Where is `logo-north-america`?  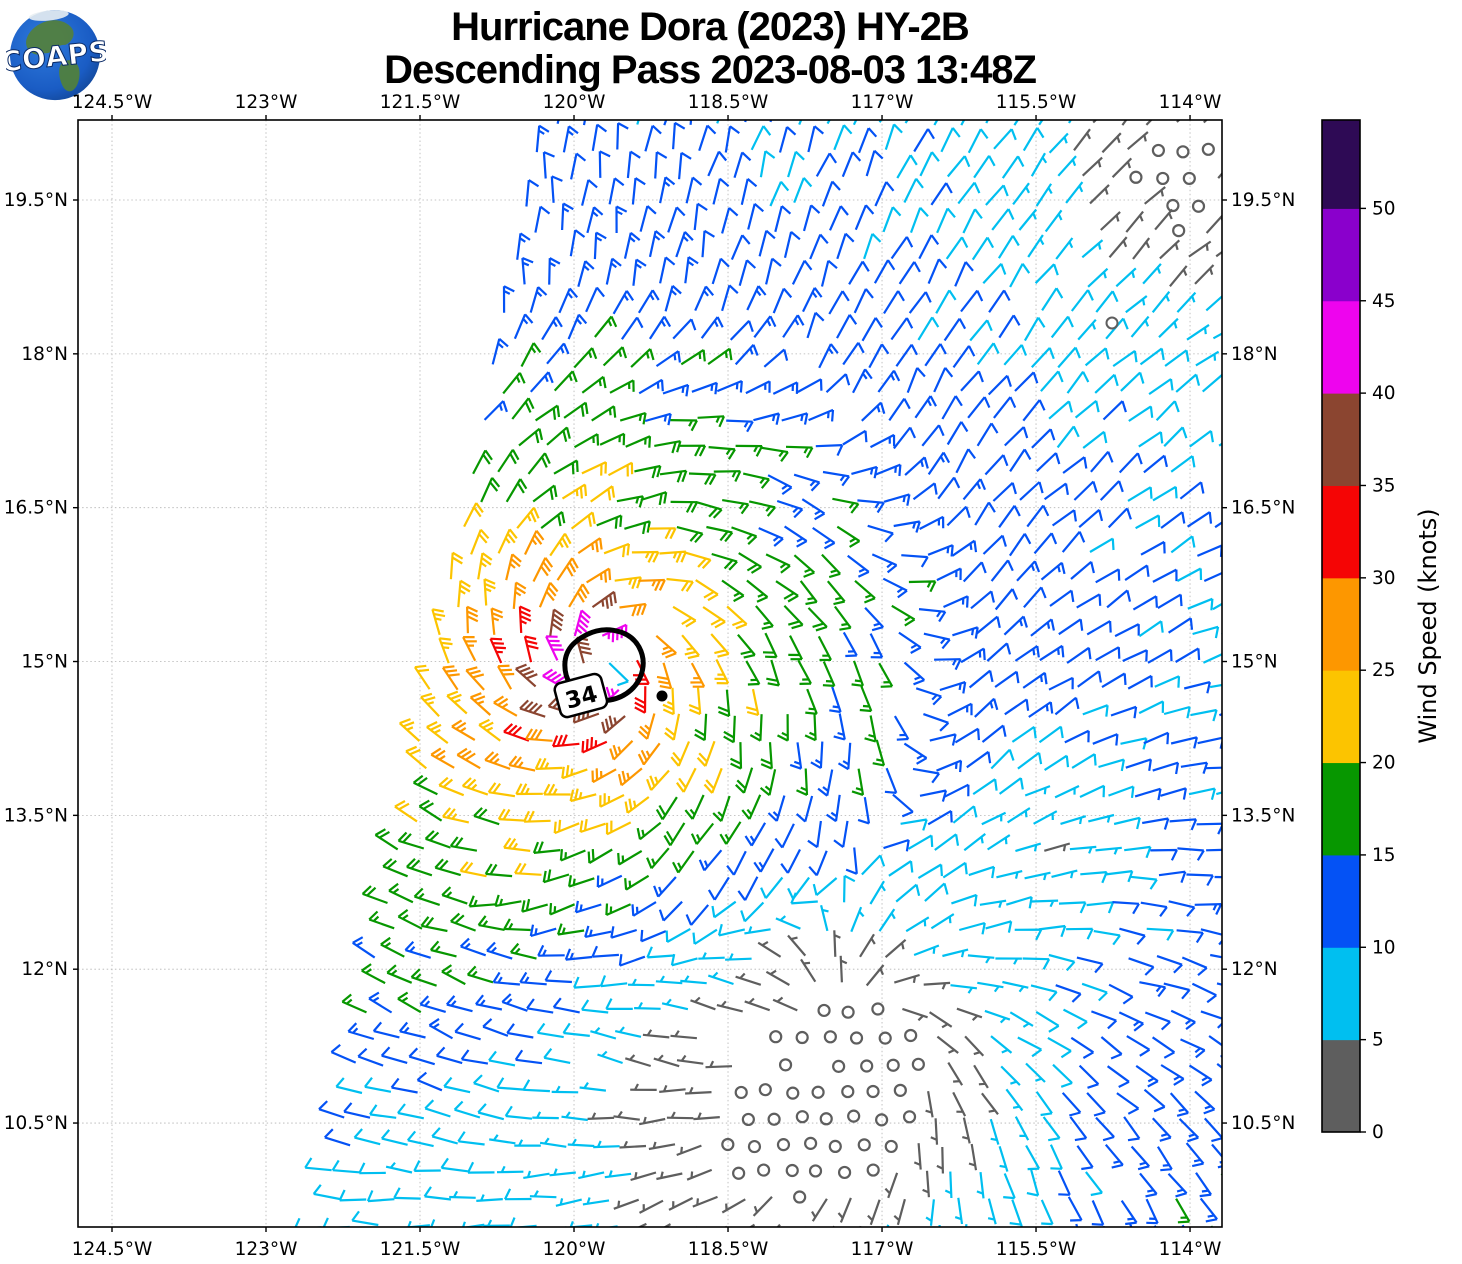 logo-north-america is located at coordinates (50, 37).